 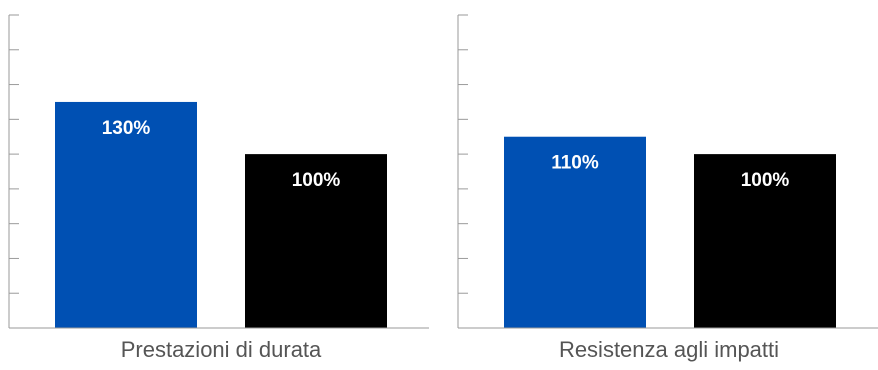 I want to click on bar-value-label: 110%, so click(x=575, y=163).